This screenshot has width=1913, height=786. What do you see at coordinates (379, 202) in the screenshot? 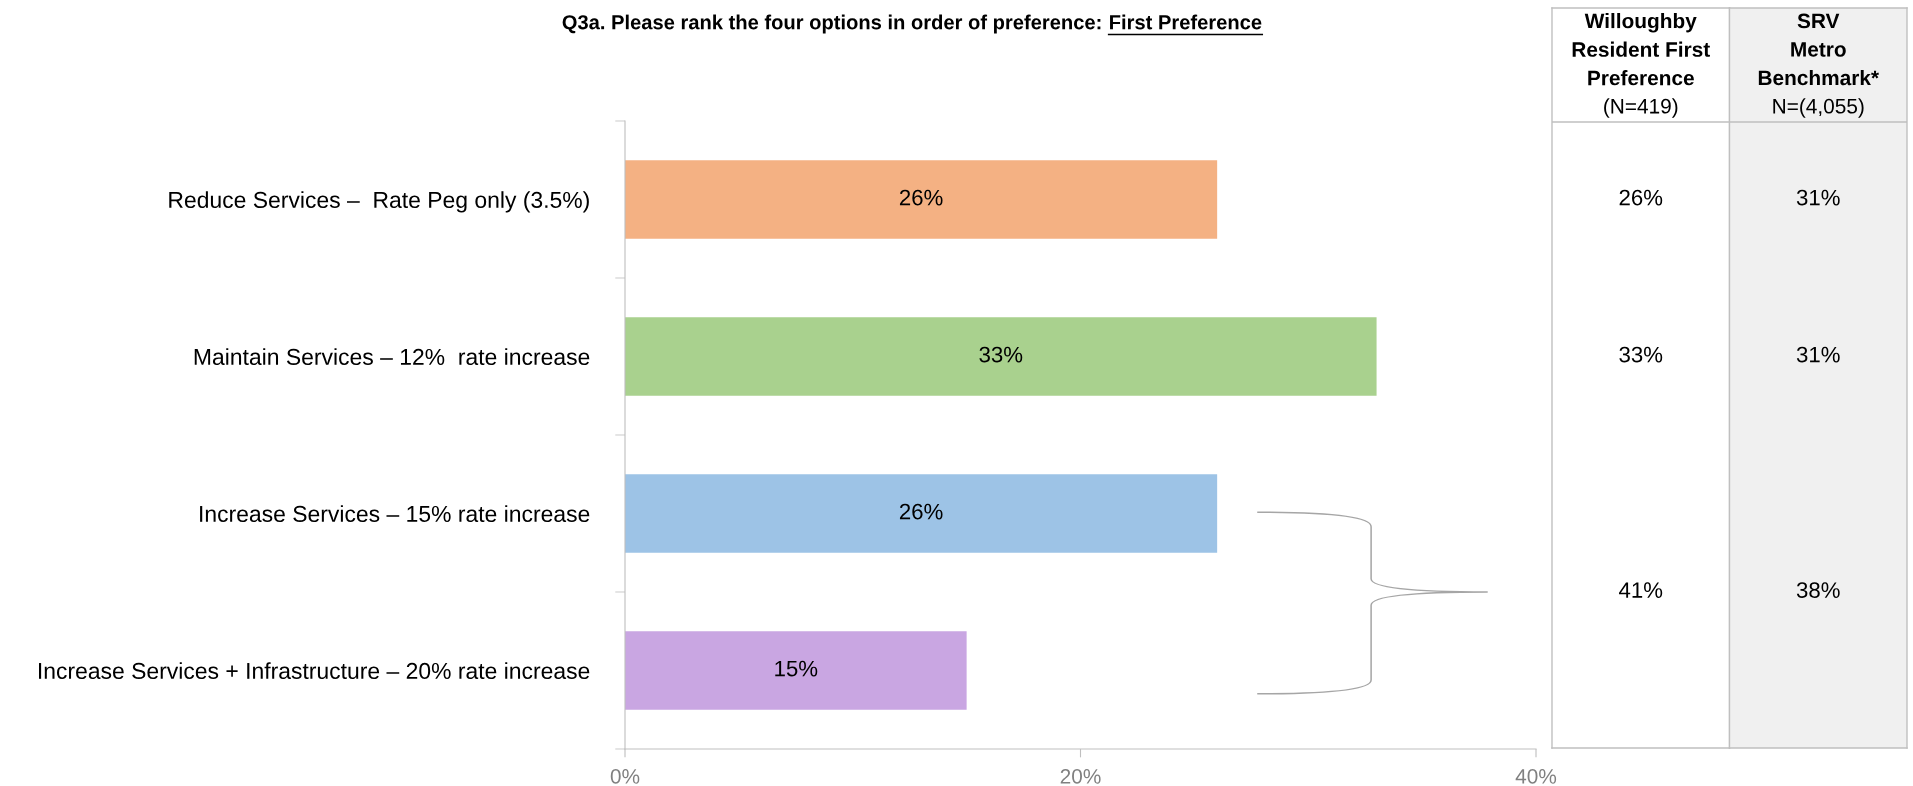
I see `y-tick-label: Reduce Services – Rate Peg only (3.5%)` at bounding box center [379, 202].